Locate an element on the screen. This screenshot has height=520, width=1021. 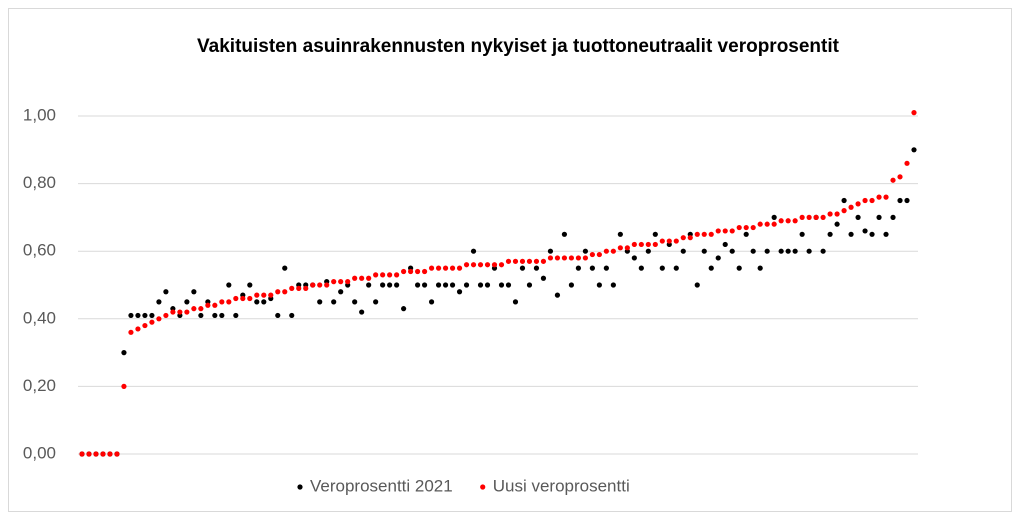
y-tick-label: 0,20 is located at coordinates (39, 385).